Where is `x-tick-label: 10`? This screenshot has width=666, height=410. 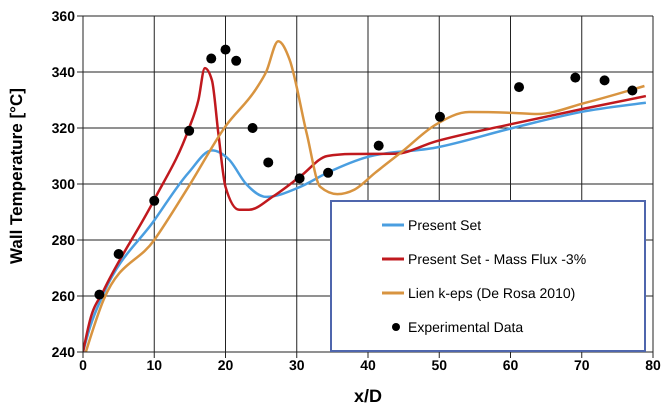
x-tick-label: 10 is located at coordinates (154, 364).